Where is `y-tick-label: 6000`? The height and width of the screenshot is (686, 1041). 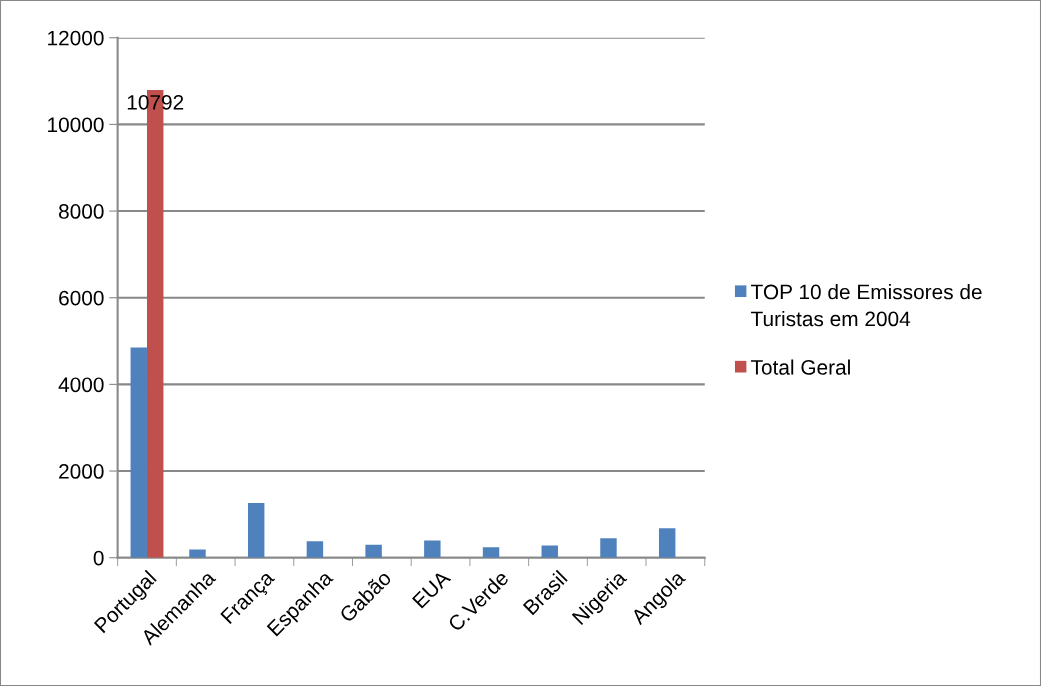 y-tick-label: 6000 is located at coordinates (81, 298).